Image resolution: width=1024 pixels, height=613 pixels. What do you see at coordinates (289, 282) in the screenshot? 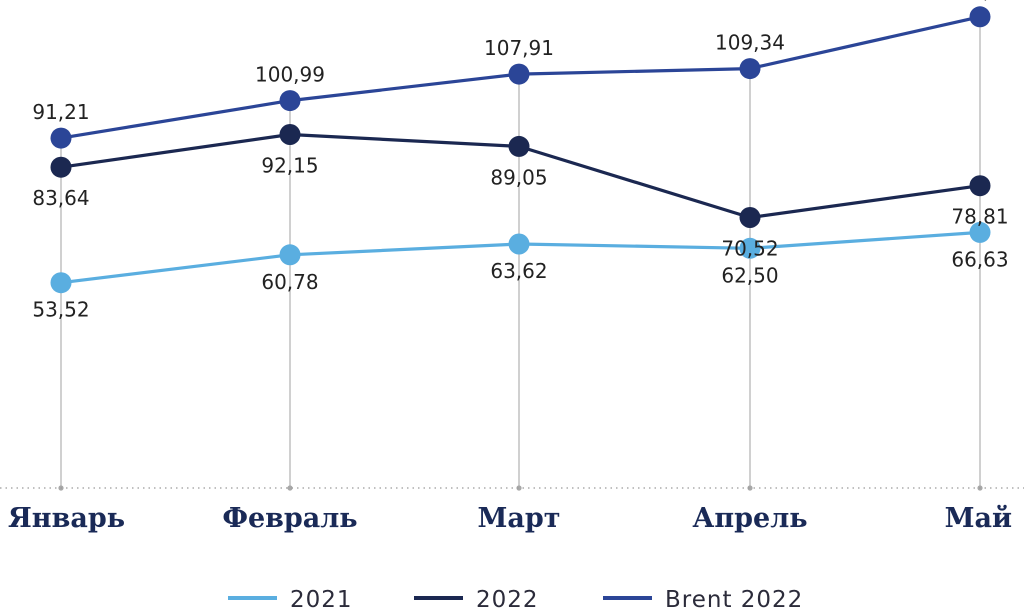
I see `value-label: 60,78` at bounding box center [289, 282].